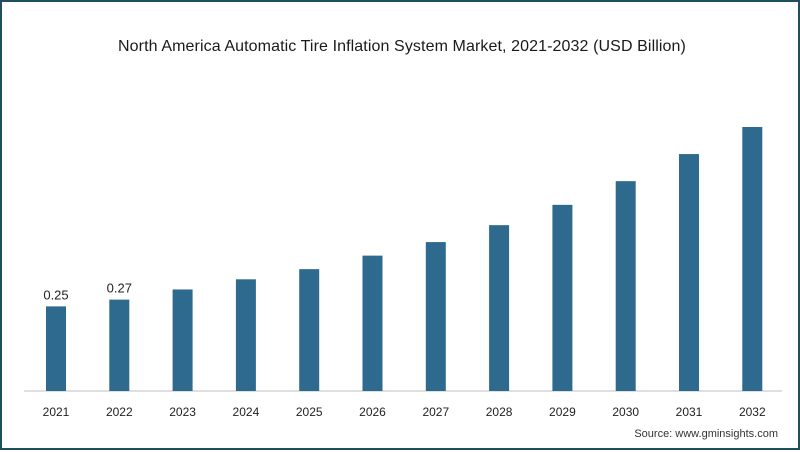 This screenshot has width=800, height=452. Describe the element at coordinates (499, 308) in the screenshot. I see `bar-2028` at that location.